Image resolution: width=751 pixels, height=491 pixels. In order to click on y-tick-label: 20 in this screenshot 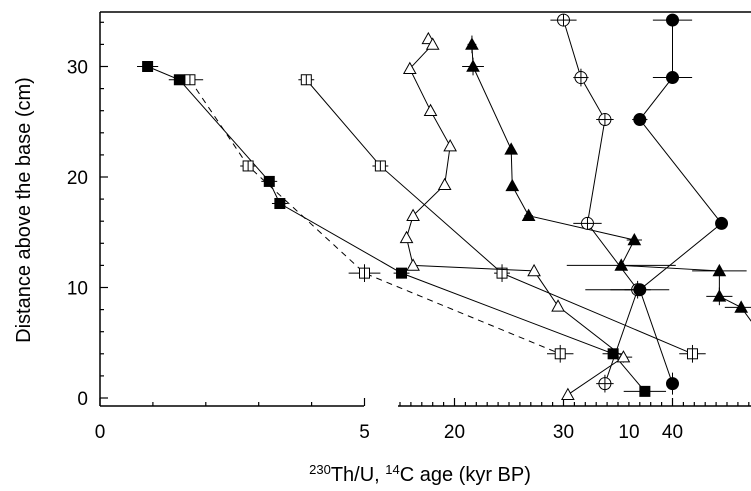, I will do `click(77, 178)`.